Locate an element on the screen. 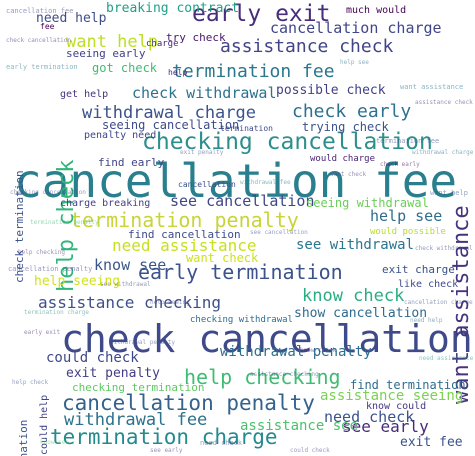 The image size is (475, 456). filler-word: help see is located at coordinates (354, 62).